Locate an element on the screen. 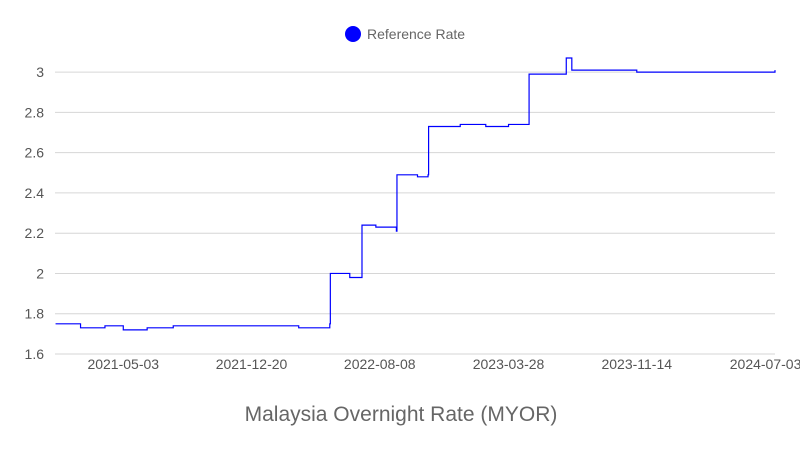 The image size is (800, 450). x-tick-label: 2021-05-03 is located at coordinates (123, 364).